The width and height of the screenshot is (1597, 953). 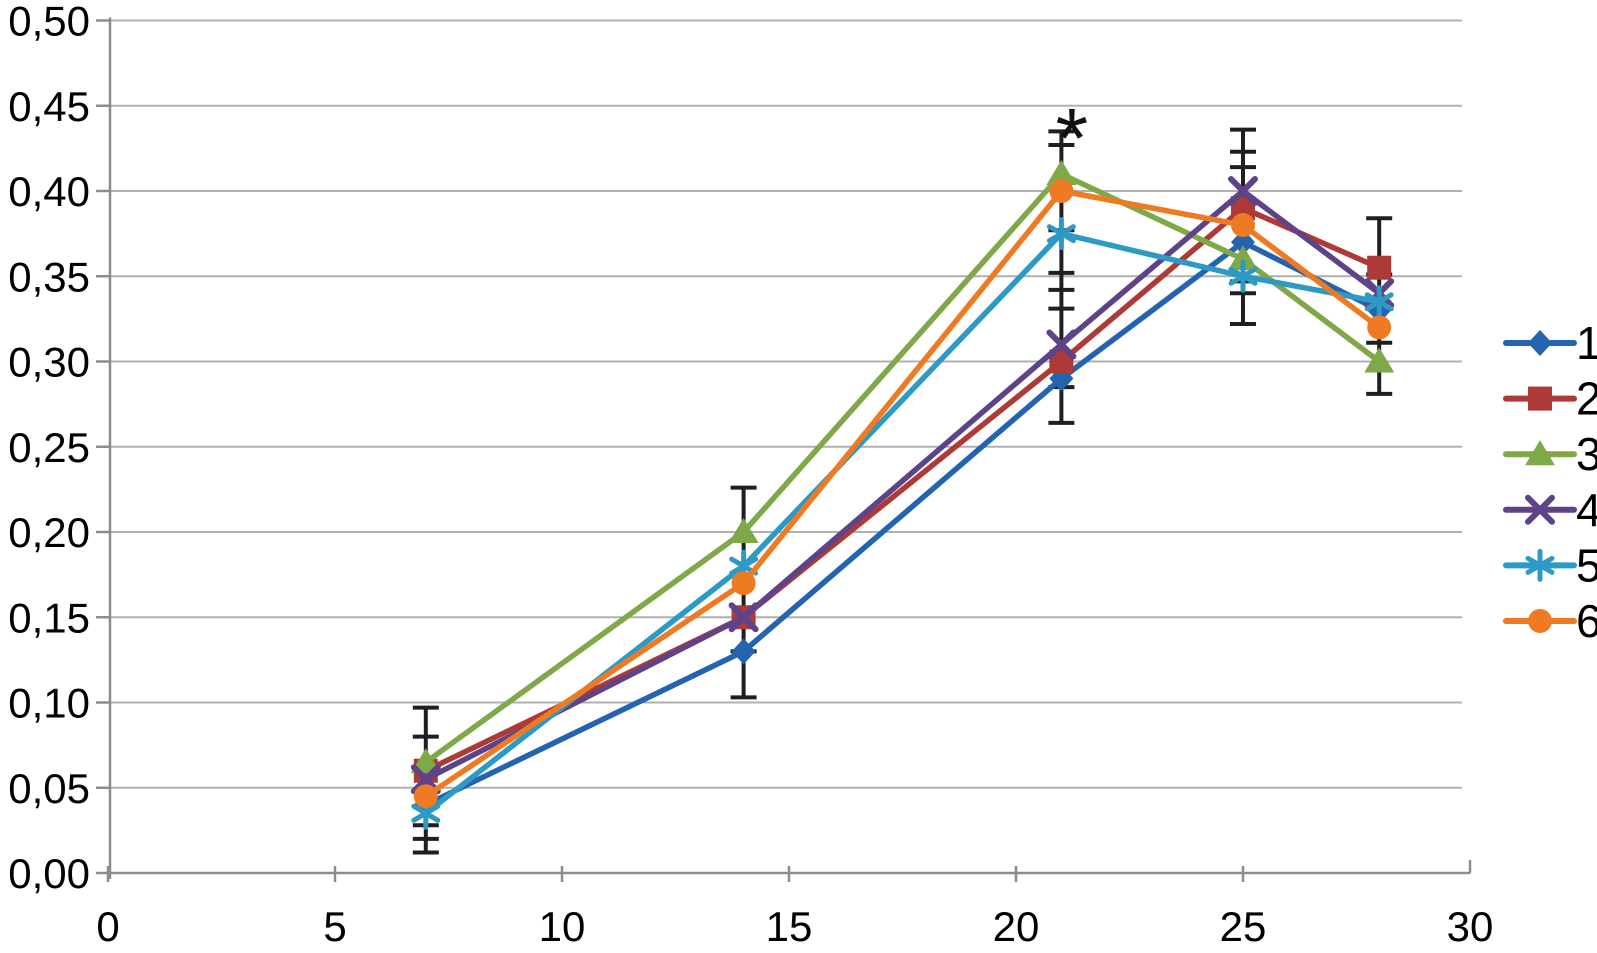 What do you see at coordinates (49, 447) in the screenshot?
I see `y-tick-label: 0,25` at bounding box center [49, 447].